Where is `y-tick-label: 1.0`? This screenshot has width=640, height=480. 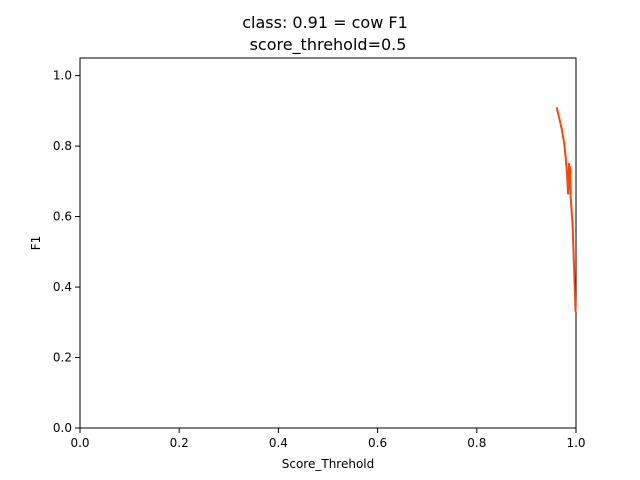 y-tick-label: 1.0 is located at coordinates (62, 76).